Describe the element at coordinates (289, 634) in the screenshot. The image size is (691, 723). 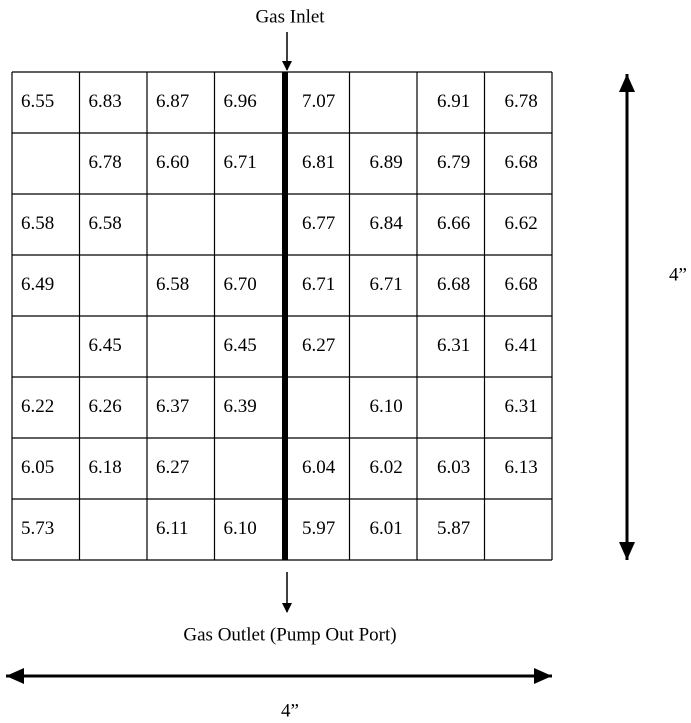
I see `outlet-label: Gas Outlet (Pump Out Port)` at that location.